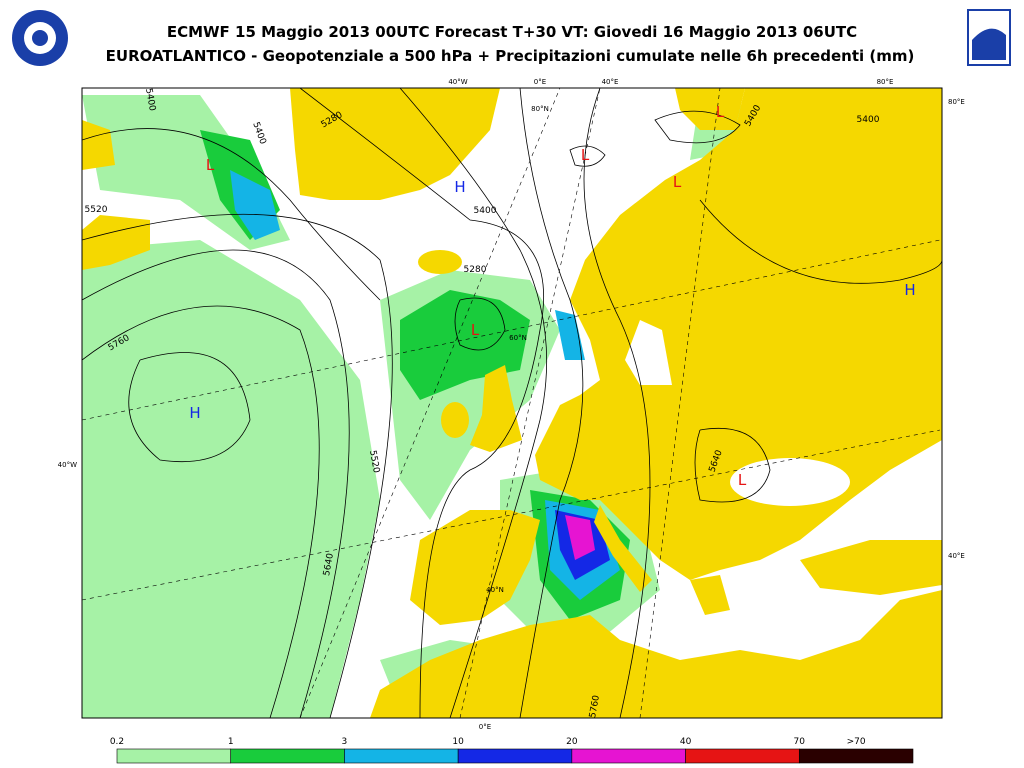 The image size is (1024, 768). What do you see at coordinates (475, 270) in the screenshot?
I see `contour-label: 5280` at bounding box center [475, 270].